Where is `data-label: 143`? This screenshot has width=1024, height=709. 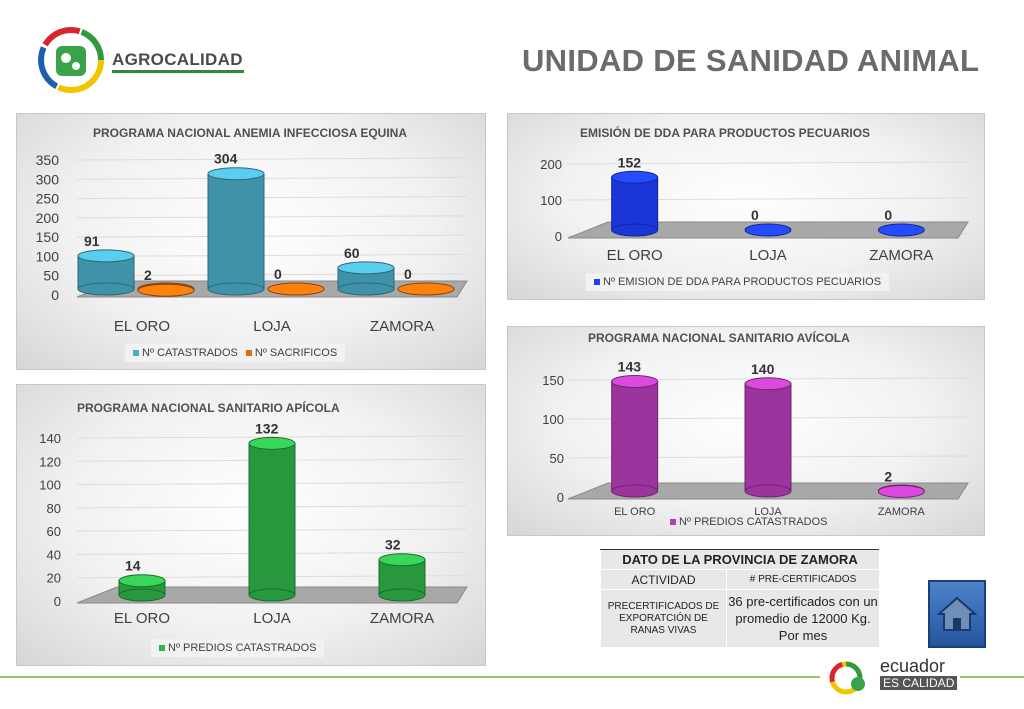 data-label: 143 is located at coordinates (630, 366).